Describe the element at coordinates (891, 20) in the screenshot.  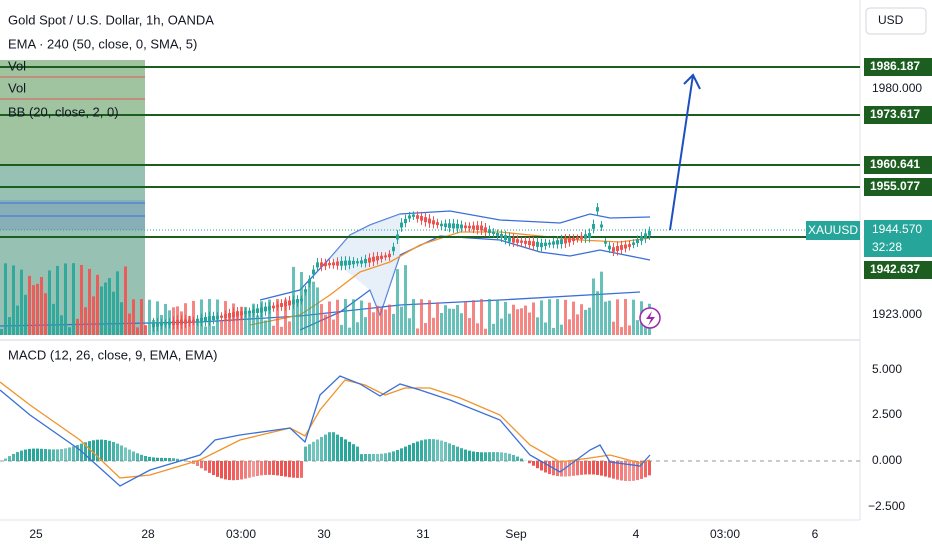
I see `currency: USD` at that location.